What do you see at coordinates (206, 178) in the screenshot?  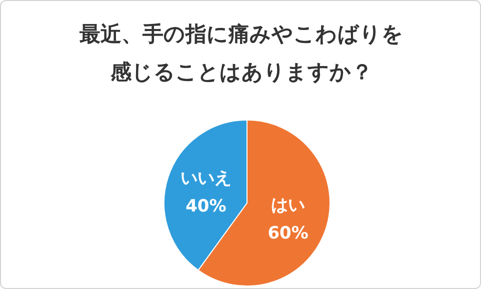 I see `slice-label: いいえ` at bounding box center [206, 178].